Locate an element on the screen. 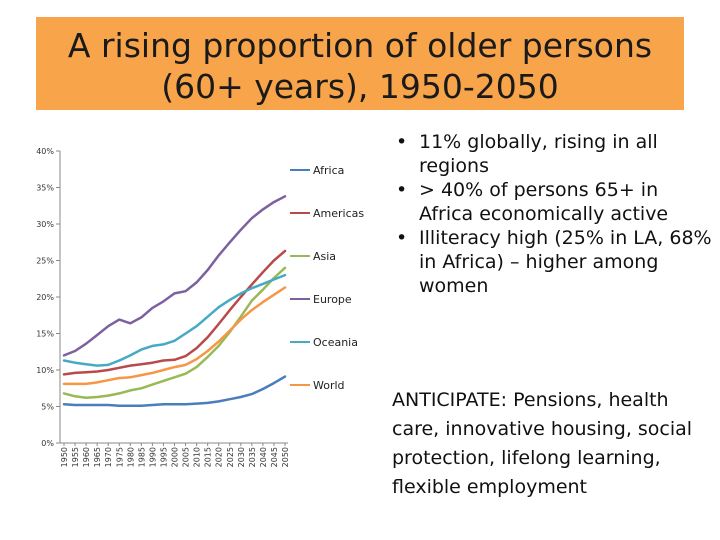 The image size is (720, 540). legend-label-europe: Europe is located at coordinates (332, 299).